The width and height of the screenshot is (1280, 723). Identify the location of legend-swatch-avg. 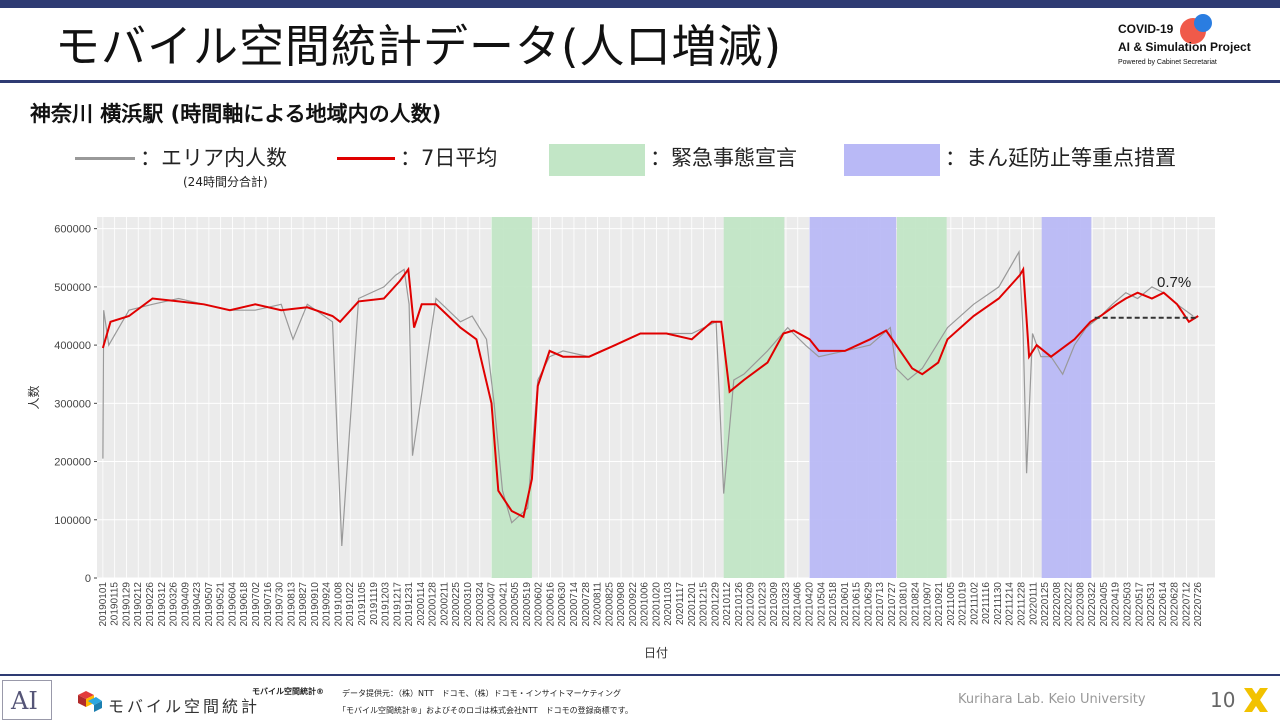
(366, 158).